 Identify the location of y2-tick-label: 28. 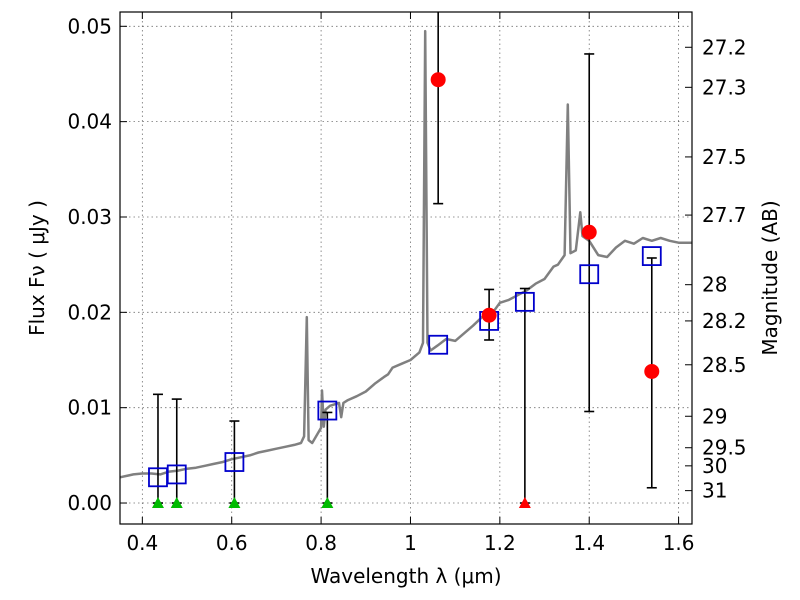
(714, 285).